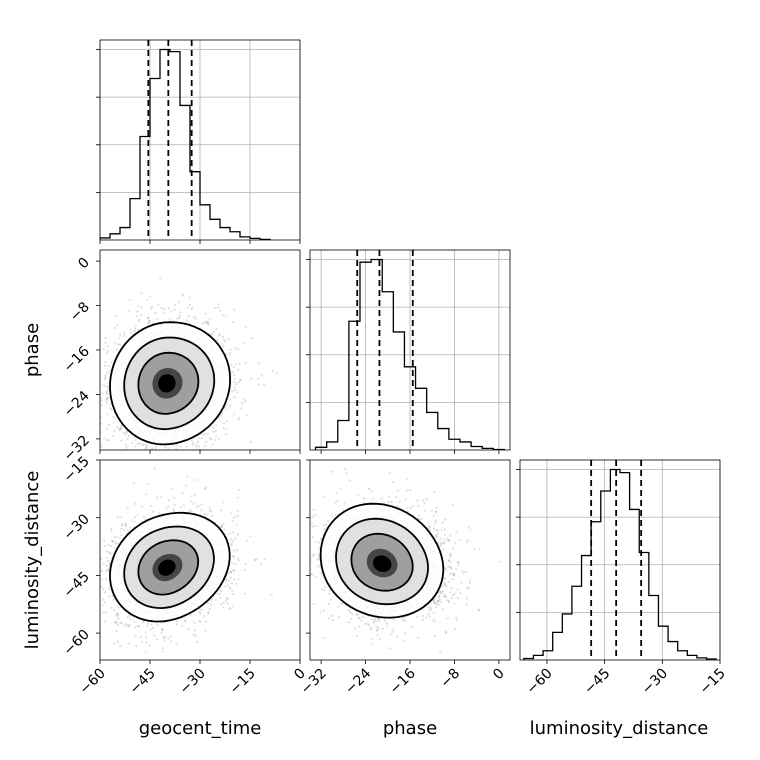 The width and height of the screenshot is (760, 760). What do you see at coordinates (198, 141) in the screenshot?
I see `histogram-geocent_time` at bounding box center [198, 141].